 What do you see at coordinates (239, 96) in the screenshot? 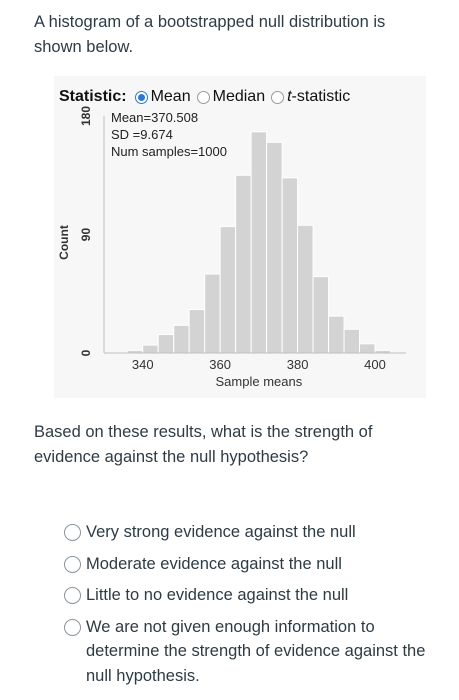
I see `statistic-option-label: Median` at bounding box center [239, 96].